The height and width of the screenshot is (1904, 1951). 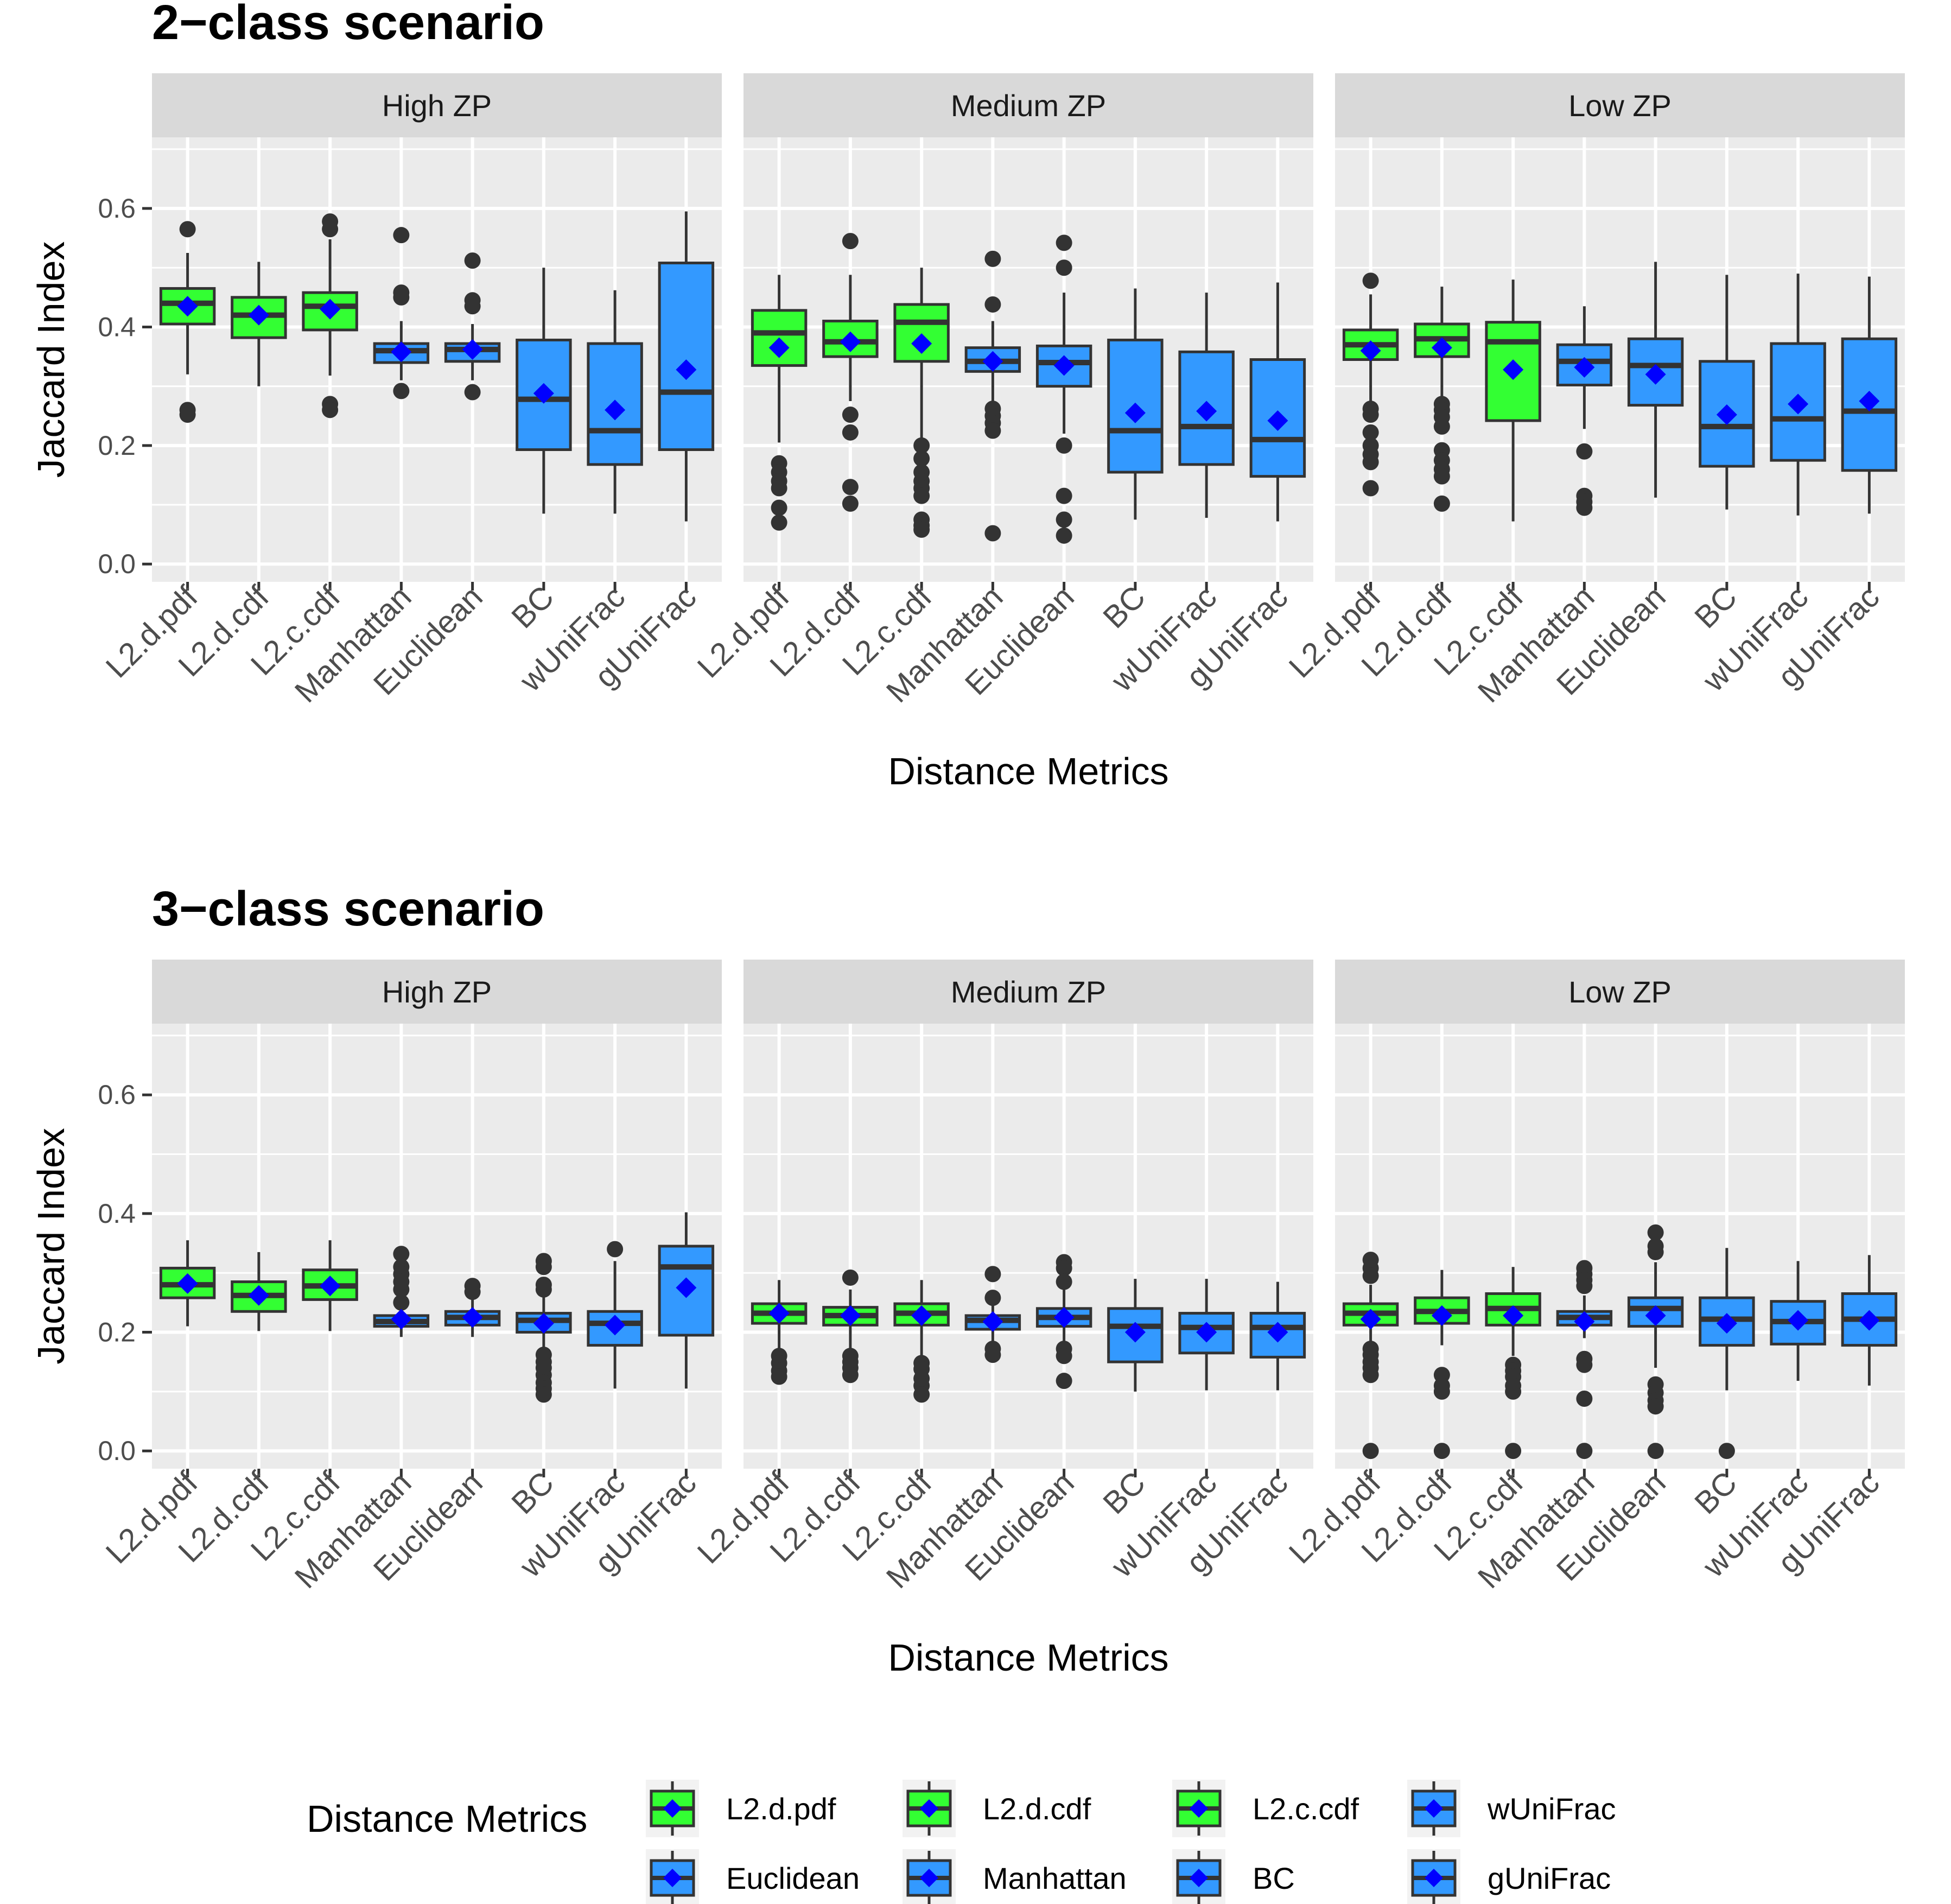 I want to click on y-axis-title: Jaccard Index, so click(x=51, y=1246).